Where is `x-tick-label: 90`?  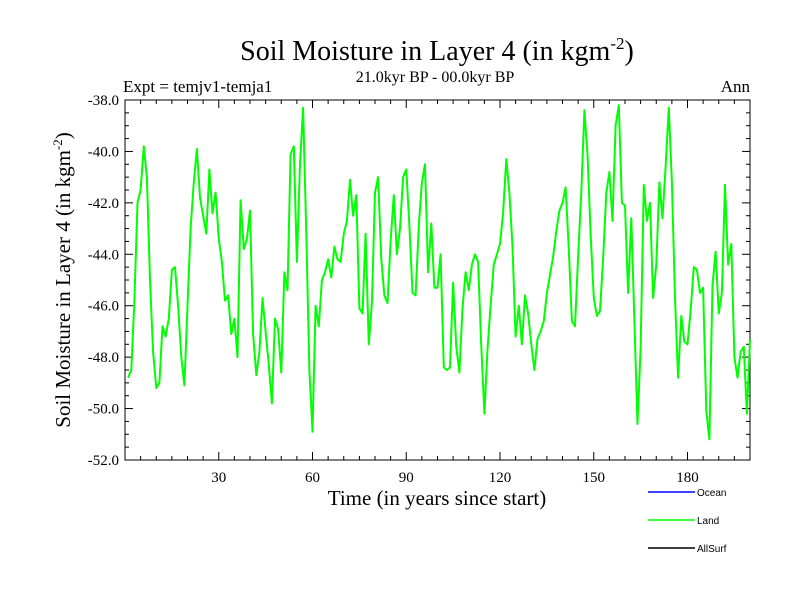 x-tick-label: 90 is located at coordinates (406, 478).